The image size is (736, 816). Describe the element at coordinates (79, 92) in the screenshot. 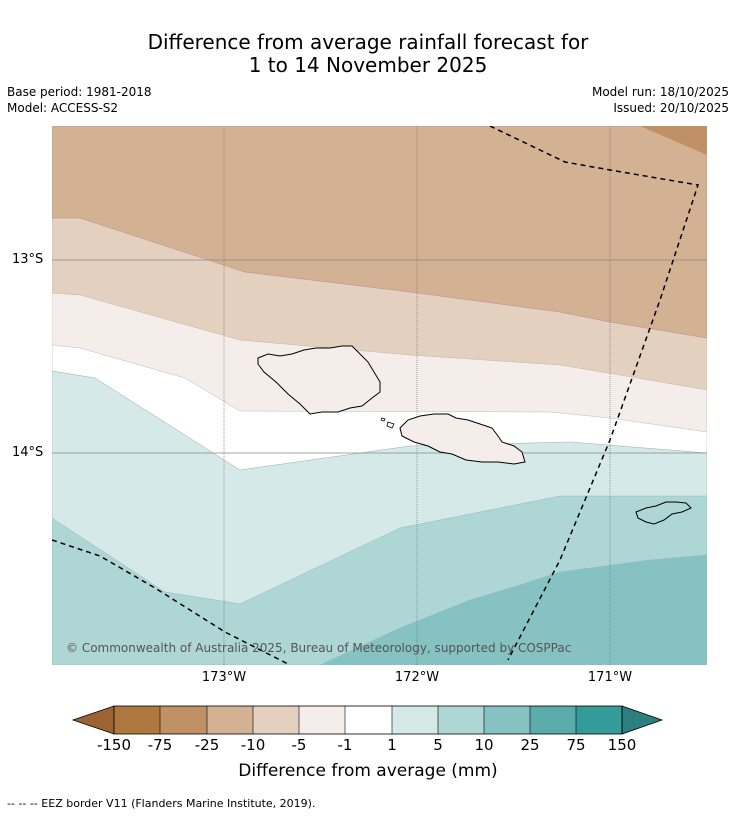

I see `base-period: Base period: 1981-2018` at that location.